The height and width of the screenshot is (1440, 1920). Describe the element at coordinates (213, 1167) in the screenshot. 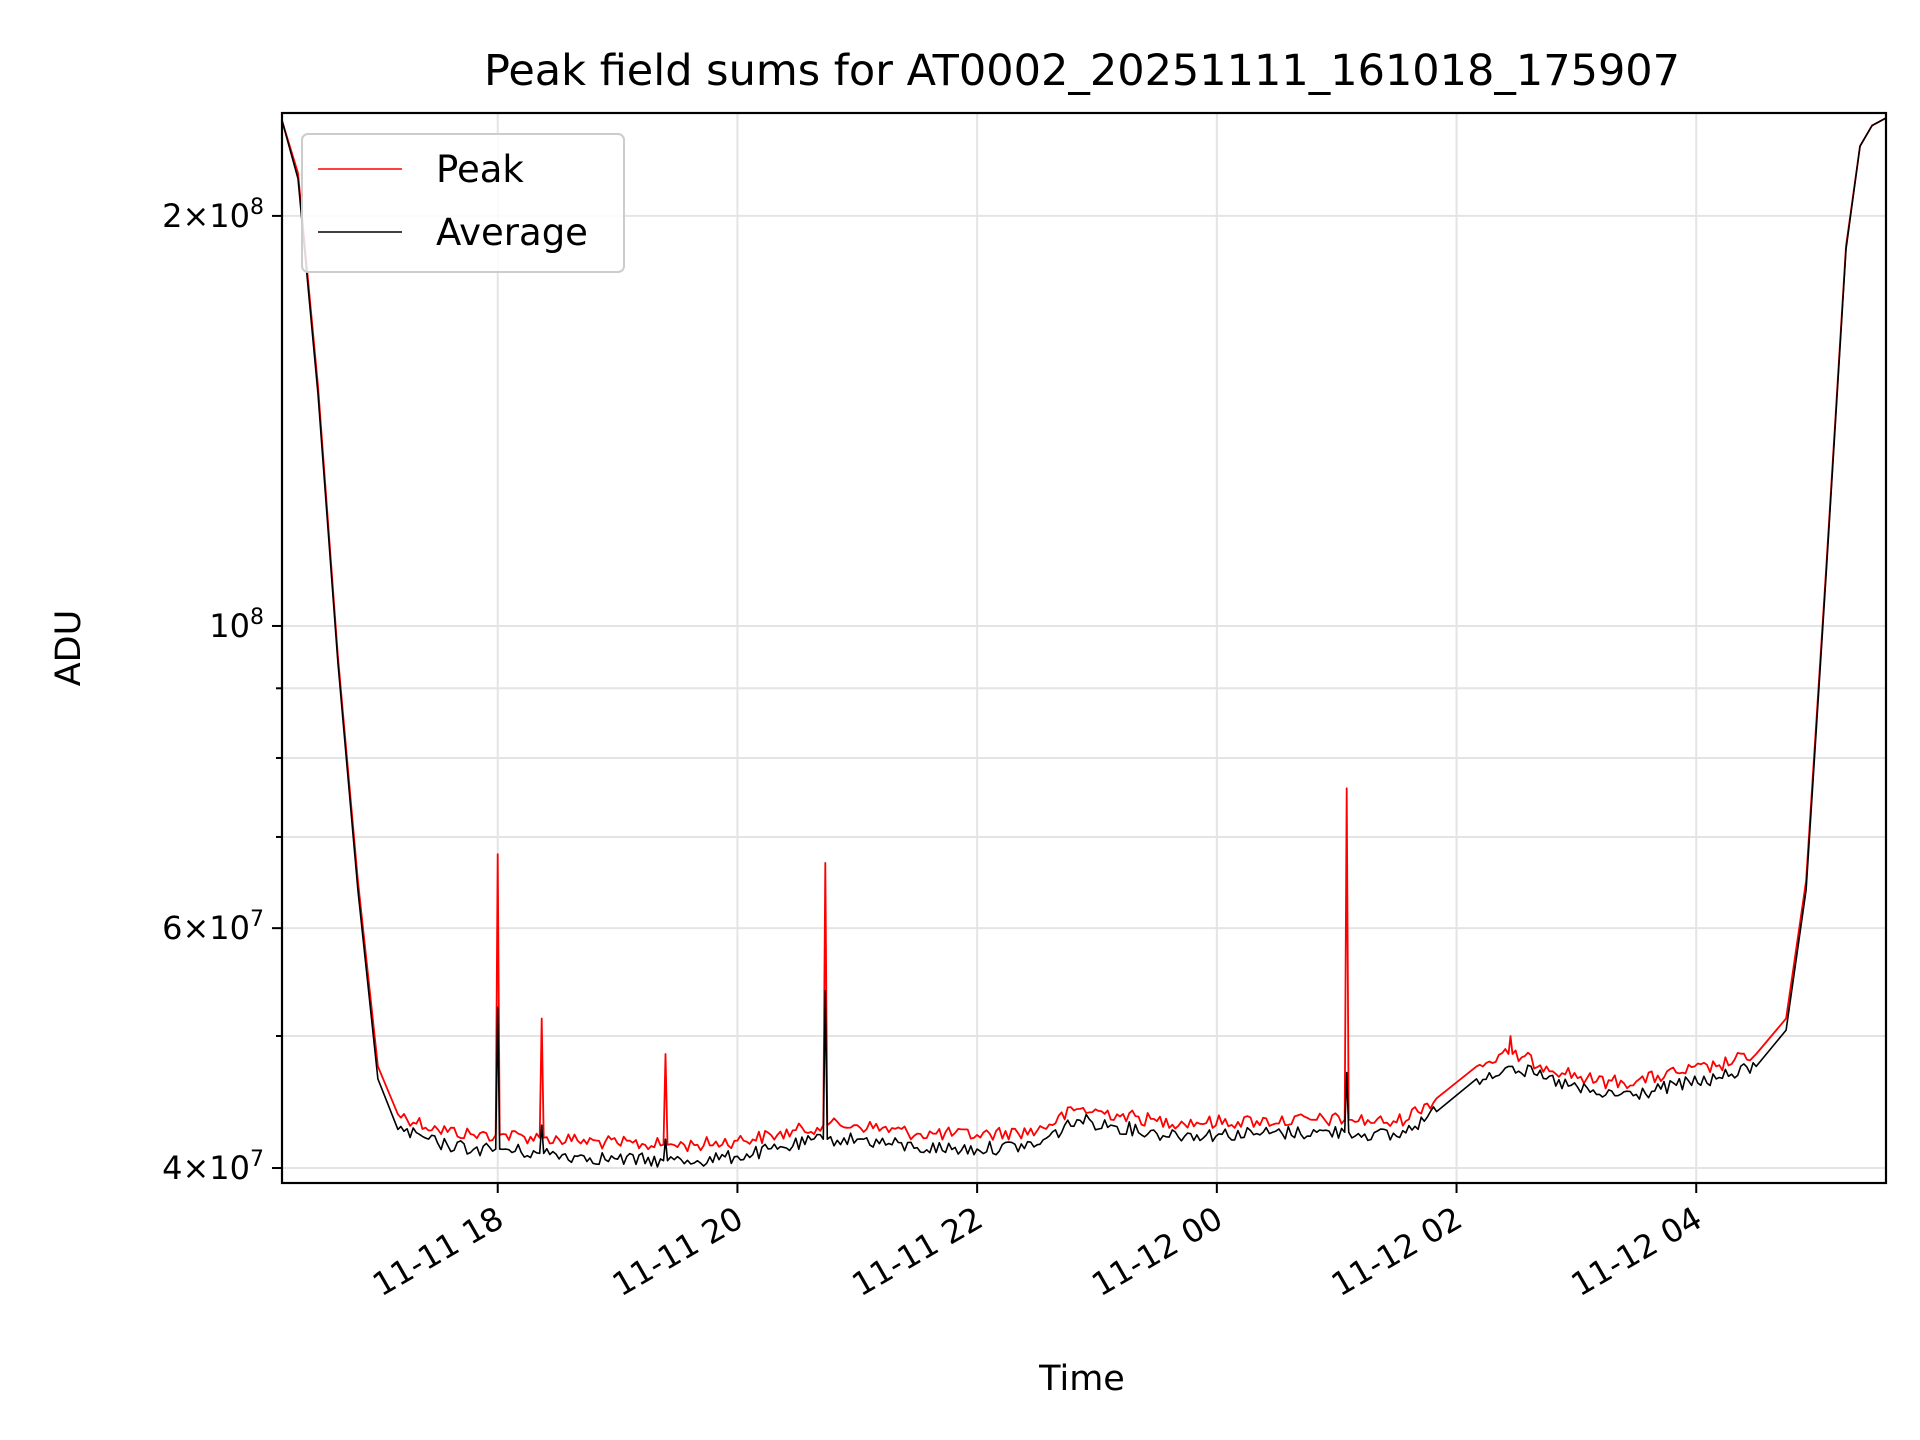

I see `y-tick-label: 4×107` at that location.